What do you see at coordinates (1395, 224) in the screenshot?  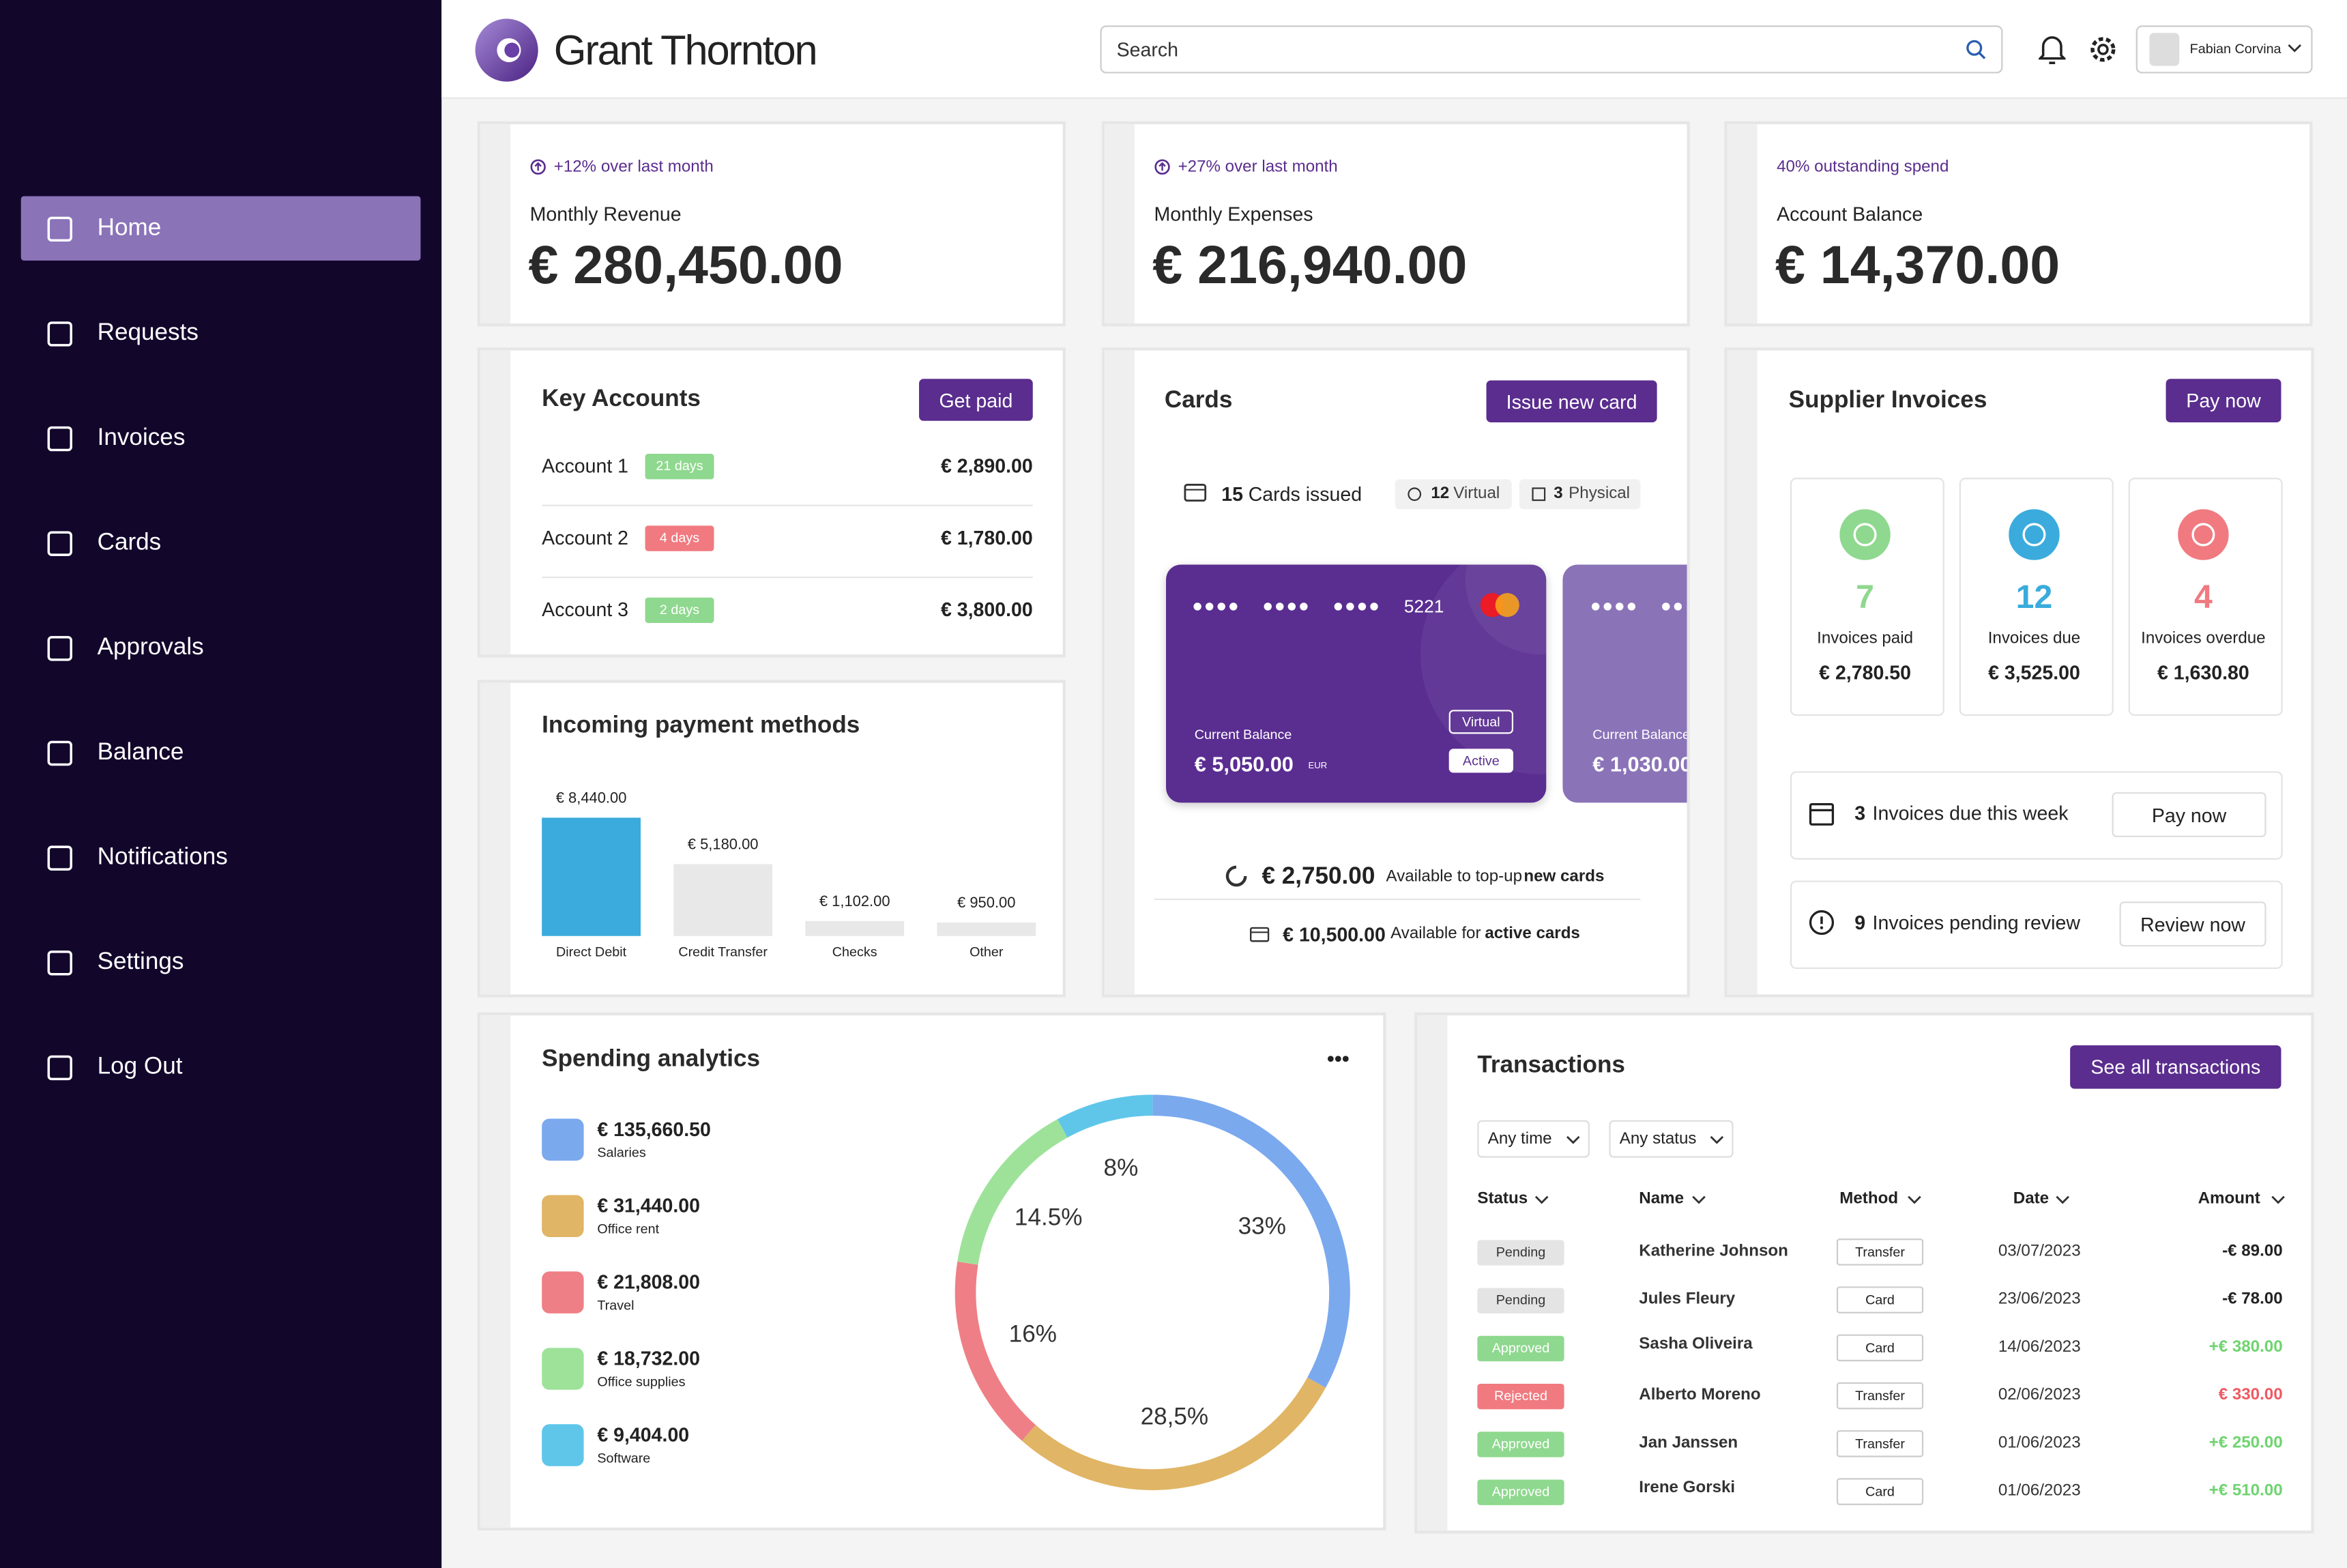 I see `stat-card` at bounding box center [1395, 224].